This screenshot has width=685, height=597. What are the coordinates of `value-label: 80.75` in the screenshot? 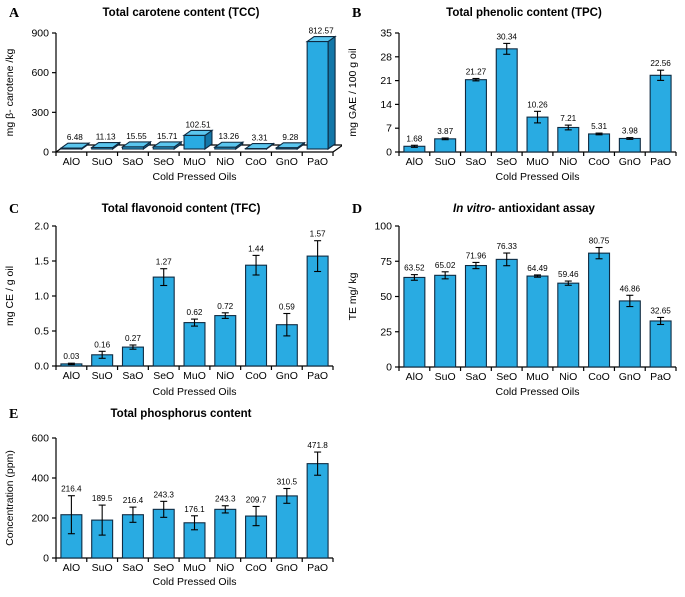 It's located at (599, 241).